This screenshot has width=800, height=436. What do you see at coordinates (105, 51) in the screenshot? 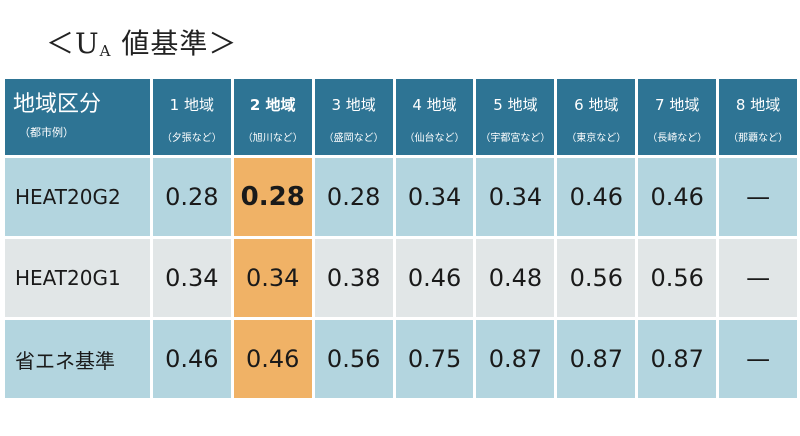
I see `title-subscript: A` at bounding box center [105, 51].